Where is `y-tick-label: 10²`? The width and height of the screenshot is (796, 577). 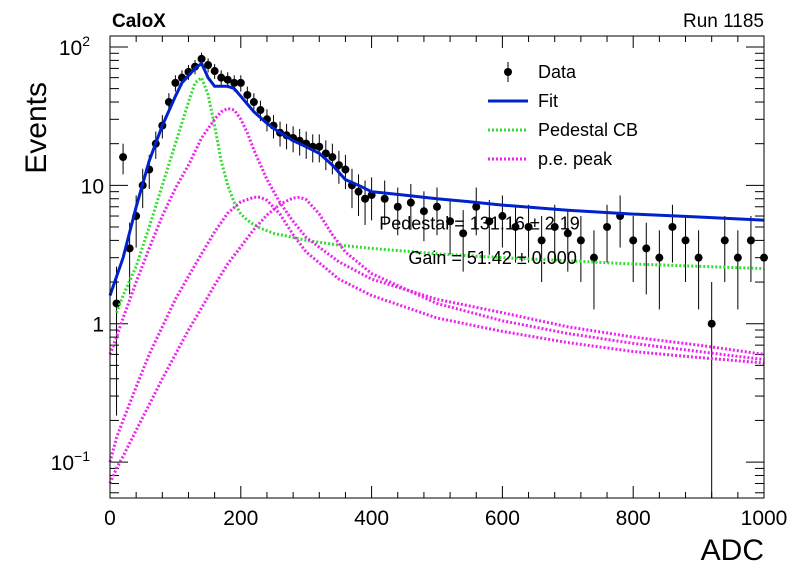 y-tick-label: 10² is located at coordinates (74, 46).